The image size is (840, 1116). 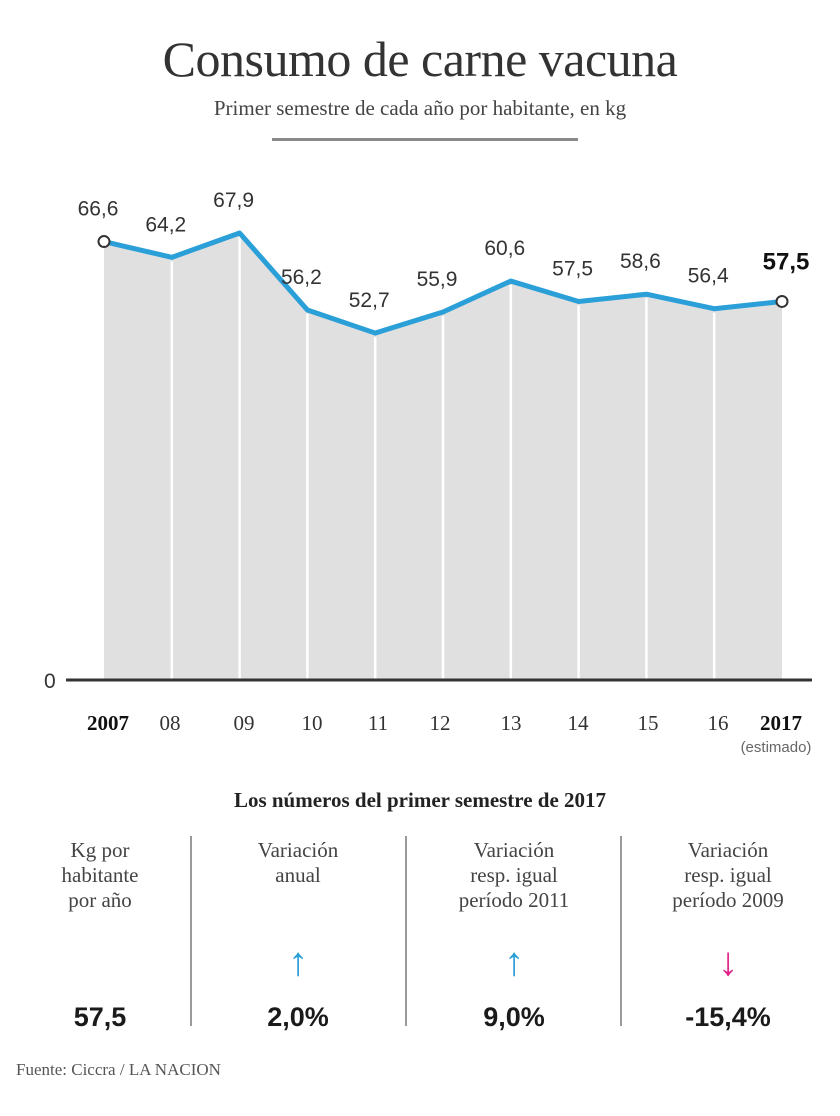 What do you see at coordinates (718, 723) in the screenshot?
I see `x-tick-label: 16` at bounding box center [718, 723].